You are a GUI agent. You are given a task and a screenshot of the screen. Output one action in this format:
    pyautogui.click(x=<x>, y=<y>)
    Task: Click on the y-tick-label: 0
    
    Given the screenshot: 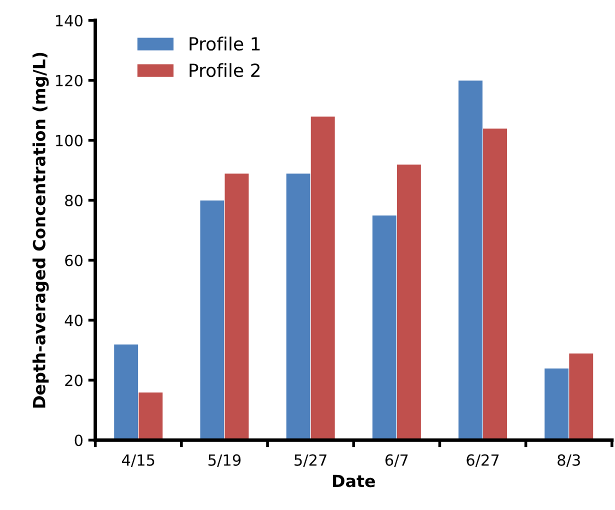 What is the action you would take?
    pyautogui.click(x=78, y=440)
    